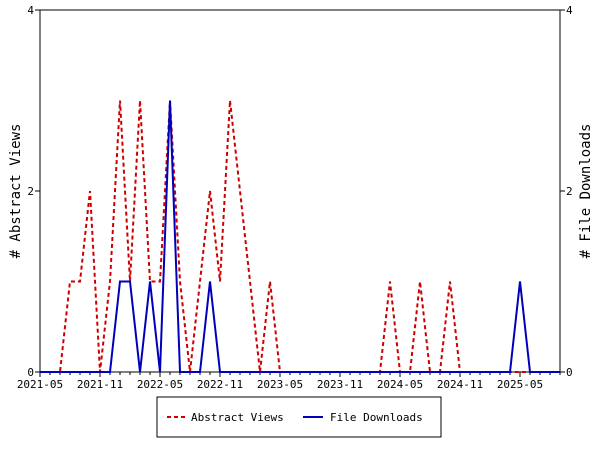  Describe the element at coordinates (400, 384) in the screenshot. I see `x-tick-label: 2024-05` at that location.